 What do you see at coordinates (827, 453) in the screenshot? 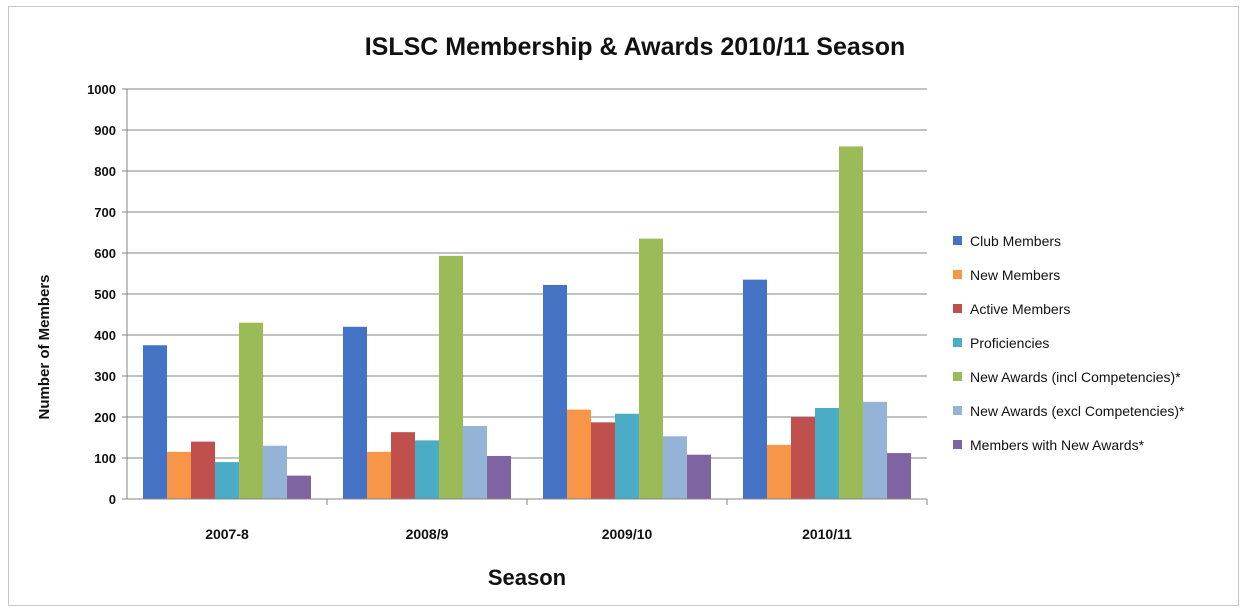
I see `bar-proficiencies-2010/11` at bounding box center [827, 453].